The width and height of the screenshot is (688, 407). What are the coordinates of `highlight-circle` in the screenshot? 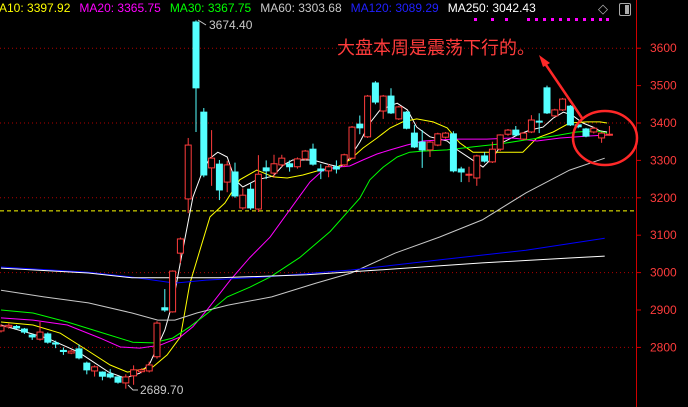 It's located at (605, 138).